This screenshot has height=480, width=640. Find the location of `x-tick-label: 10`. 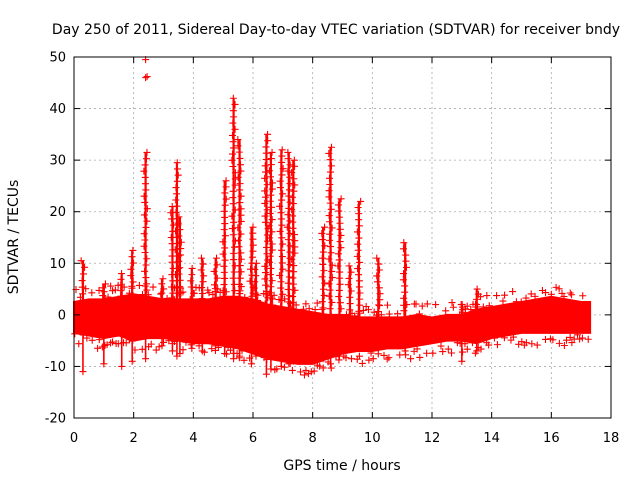

x-tick-label: 10 is located at coordinates (372, 438).